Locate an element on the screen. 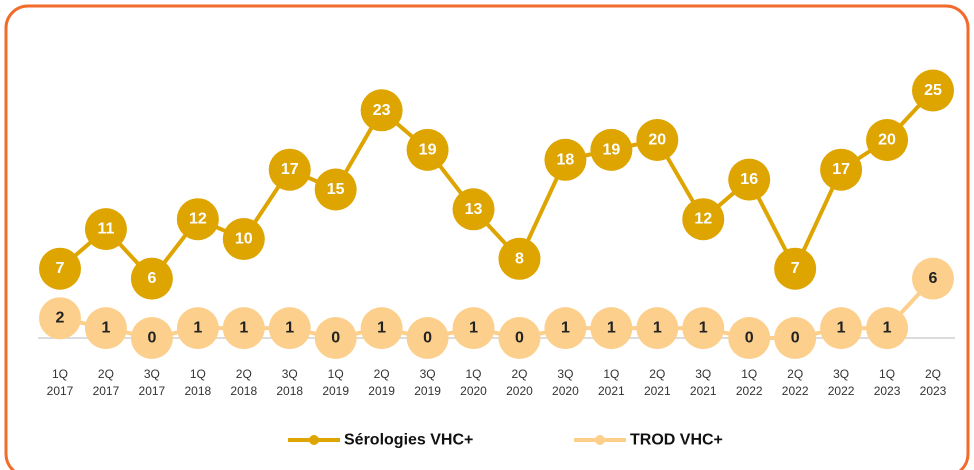 This screenshot has width=974, height=470. data-label: 13 is located at coordinates (474, 209).